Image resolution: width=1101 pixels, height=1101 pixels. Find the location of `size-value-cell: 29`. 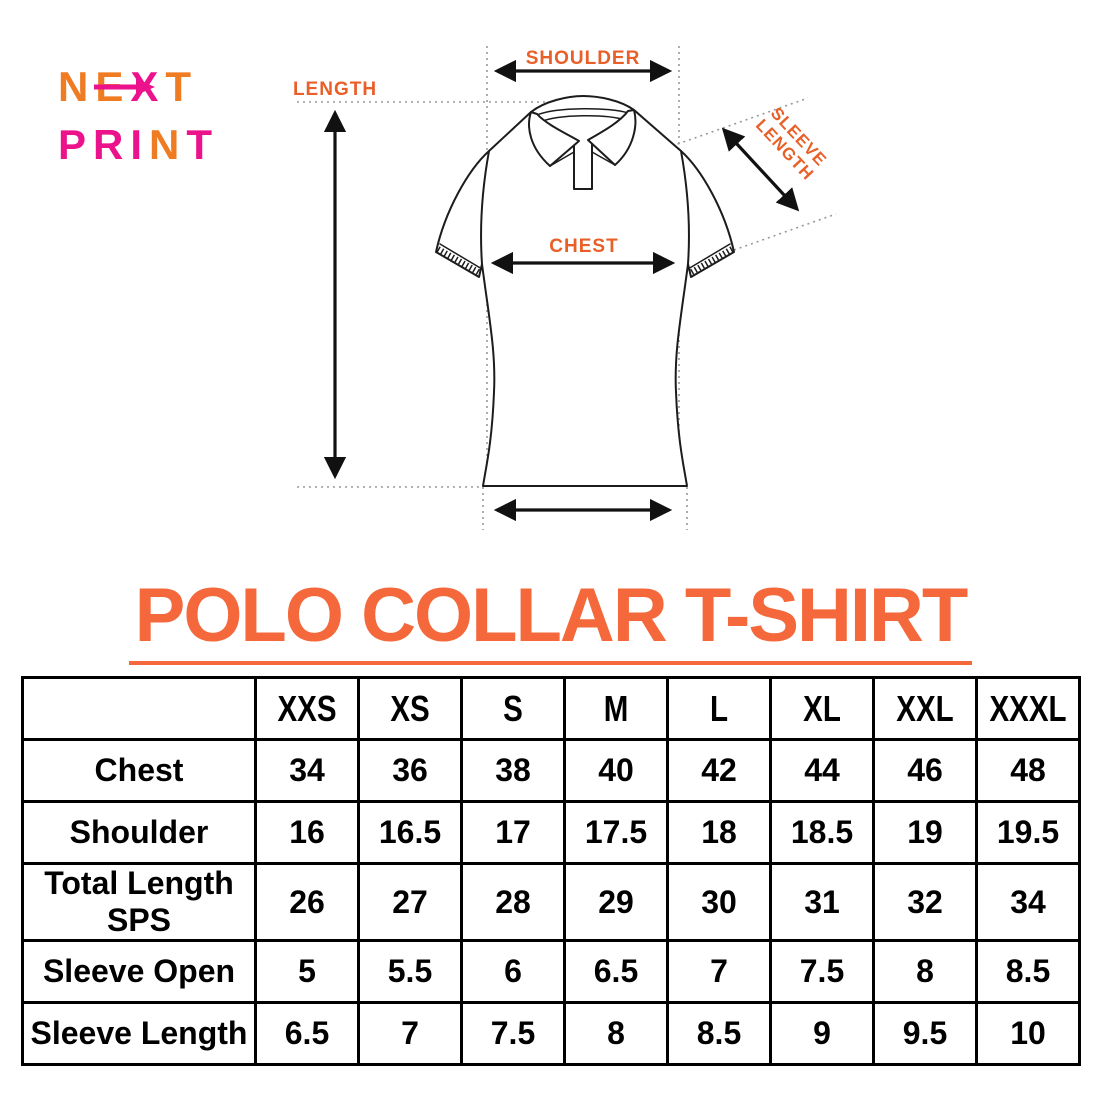

size-value-cell: 29 is located at coordinates (616, 902).